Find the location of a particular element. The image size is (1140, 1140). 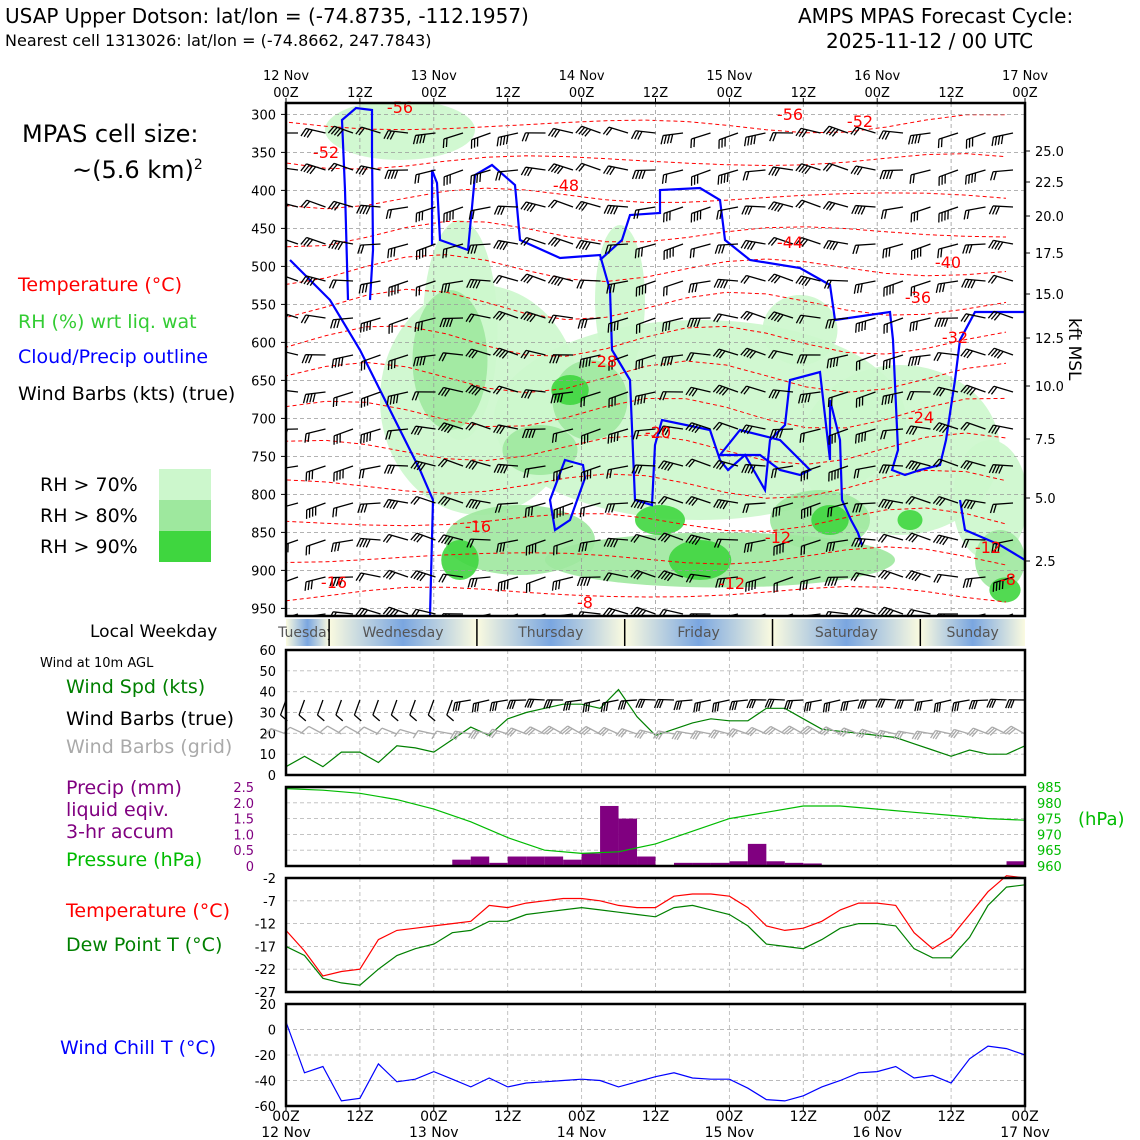

pressure-tick-label: 985 is located at coordinates (1049, 788).